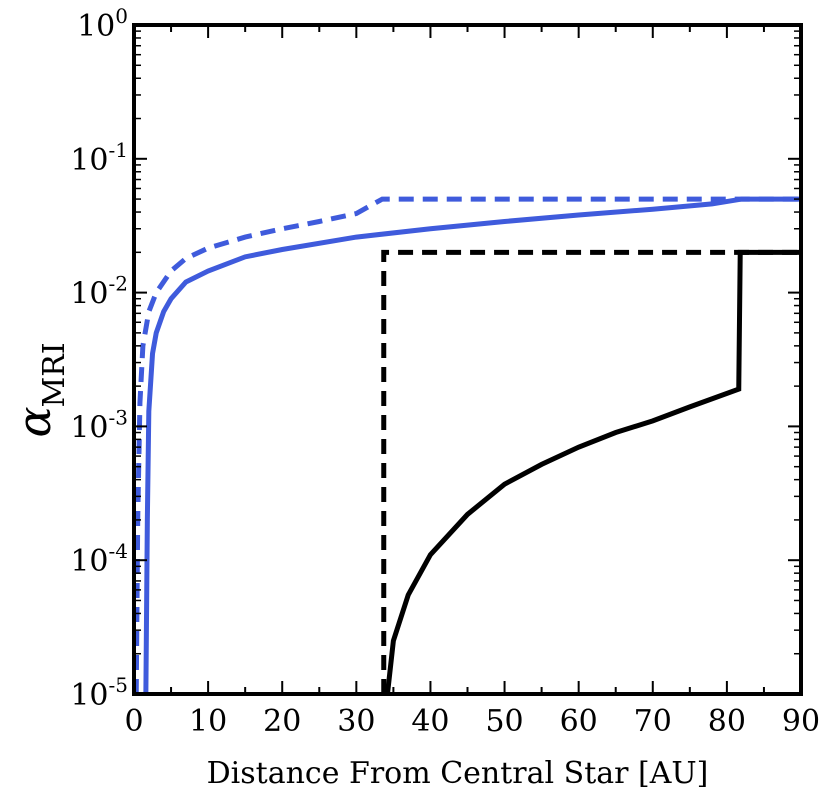 The width and height of the screenshot is (829, 799). Describe the element at coordinates (118, 685) in the screenshot. I see `y-tick-label-exponent: -5` at that location.